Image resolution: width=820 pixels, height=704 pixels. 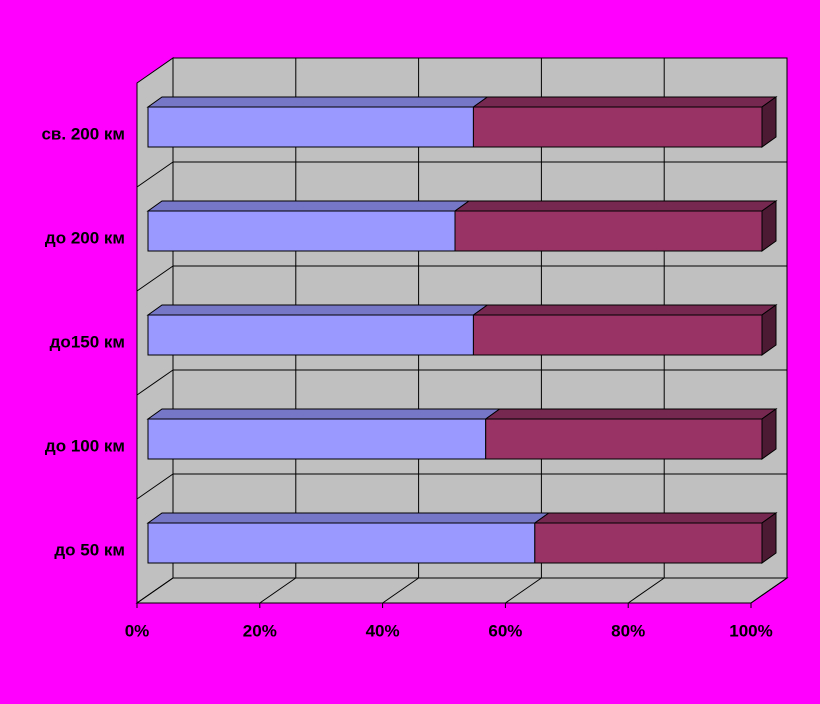 What do you see at coordinates (85, 237) in the screenshot?
I see `y-tick-label: до 200 км` at bounding box center [85, 237].